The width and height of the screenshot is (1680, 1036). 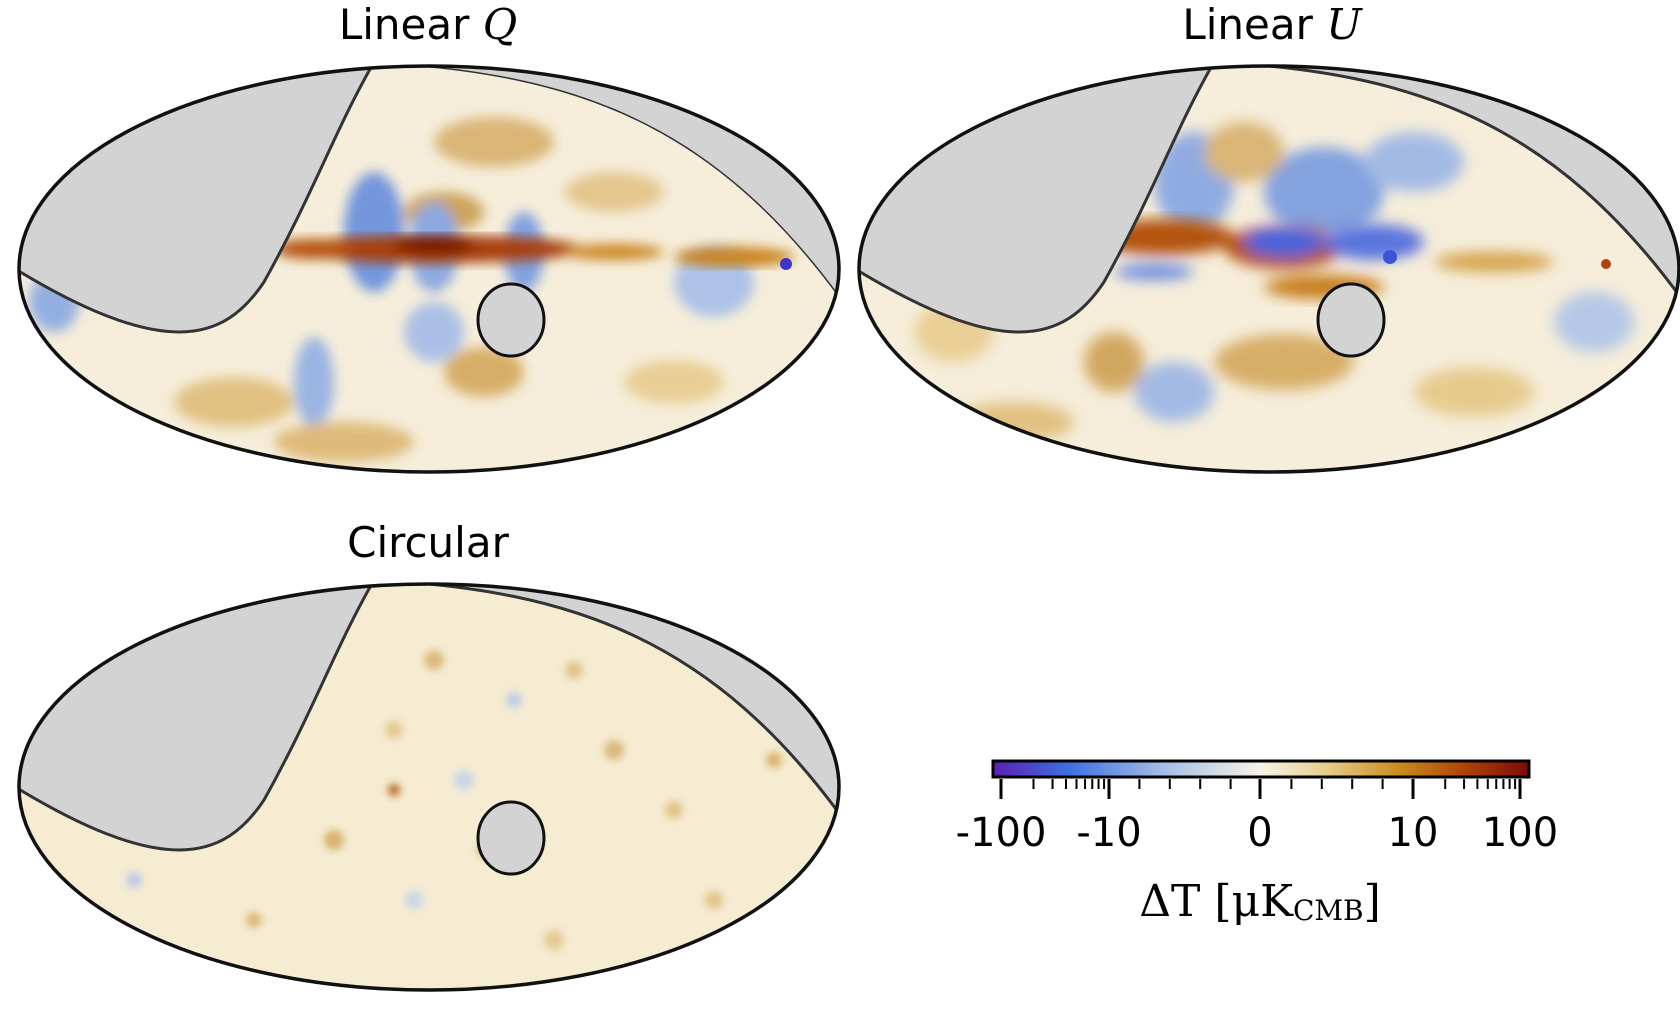 What do you see at coordinates (1261, 769) in the screenshot?
I see `colorbar-gradient` at bounding box center [1261, 769].